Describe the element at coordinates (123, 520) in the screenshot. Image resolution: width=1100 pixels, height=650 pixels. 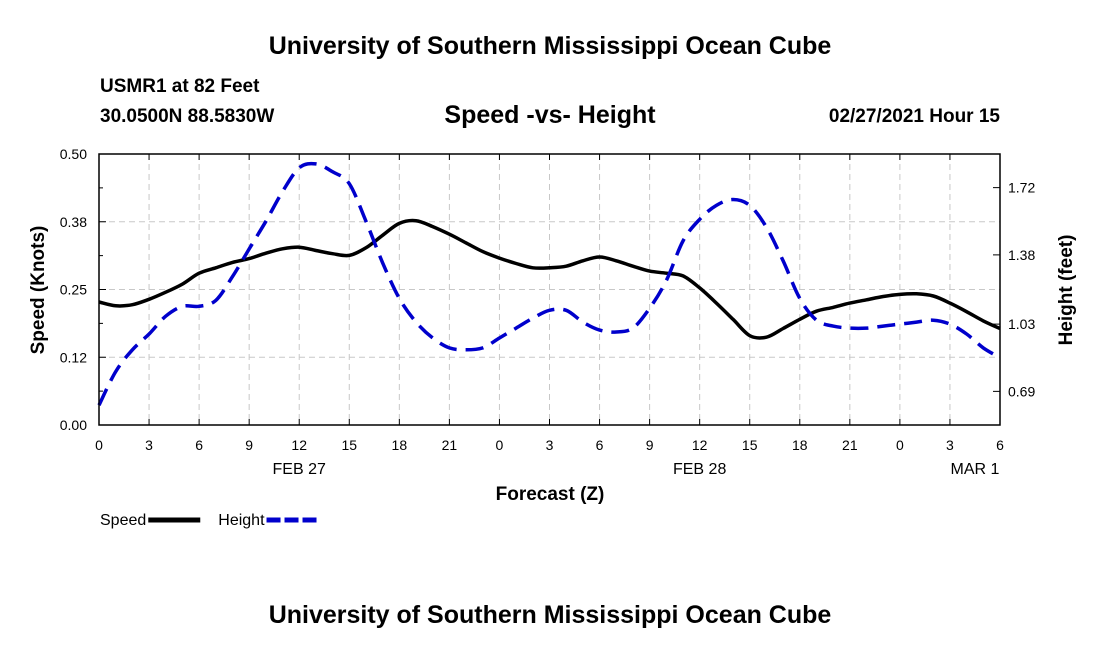
I see `legend-label-speed: Speed` at that location.